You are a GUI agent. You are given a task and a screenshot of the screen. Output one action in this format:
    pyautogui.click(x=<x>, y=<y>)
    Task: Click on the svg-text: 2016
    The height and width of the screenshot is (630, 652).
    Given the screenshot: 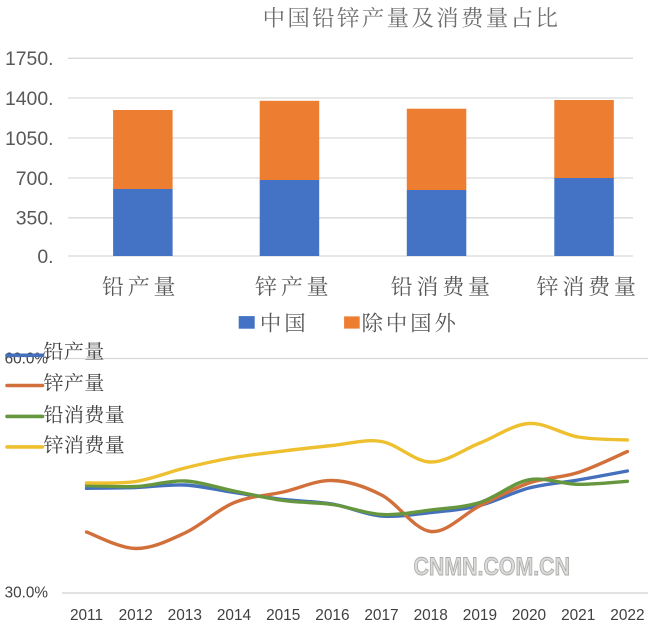 What is the action you would take?
    pyautogui.click(x=332, y=615)
    